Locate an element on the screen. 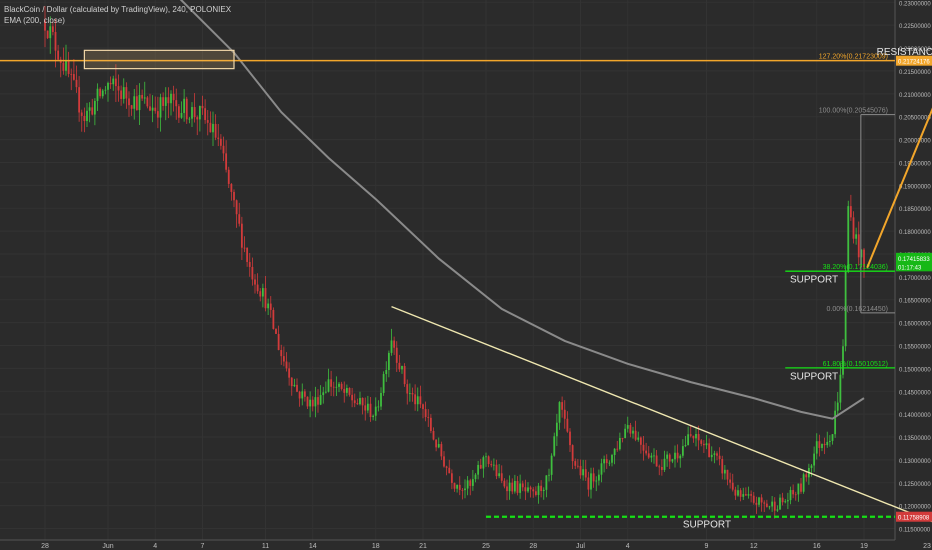  price-label-bg is located at coordinates (914, 266).